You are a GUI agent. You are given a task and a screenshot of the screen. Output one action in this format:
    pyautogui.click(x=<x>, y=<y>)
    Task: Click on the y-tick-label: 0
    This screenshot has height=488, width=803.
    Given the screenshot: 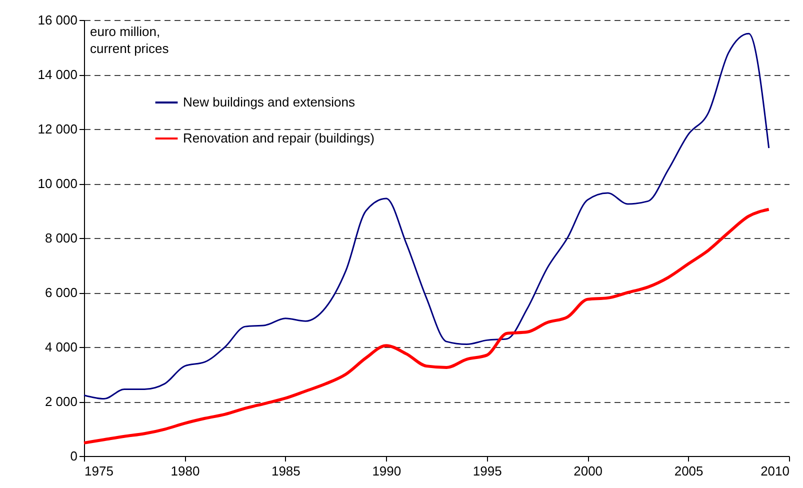 What is the action you would take?
    pyautogui.click(x=74, y=456)
    